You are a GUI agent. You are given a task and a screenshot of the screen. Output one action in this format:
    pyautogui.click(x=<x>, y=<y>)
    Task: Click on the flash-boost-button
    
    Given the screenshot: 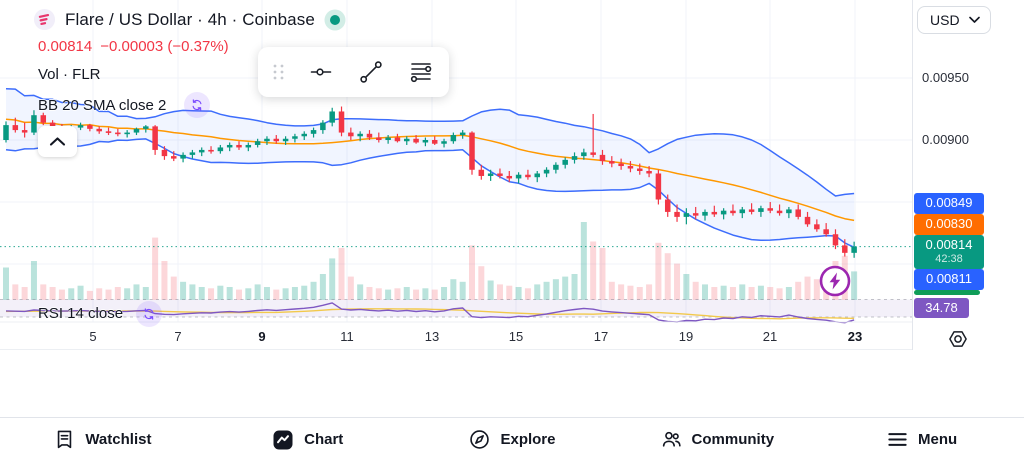 What is the action you would take?
    pyautogui.click(x=835, y=281)
    